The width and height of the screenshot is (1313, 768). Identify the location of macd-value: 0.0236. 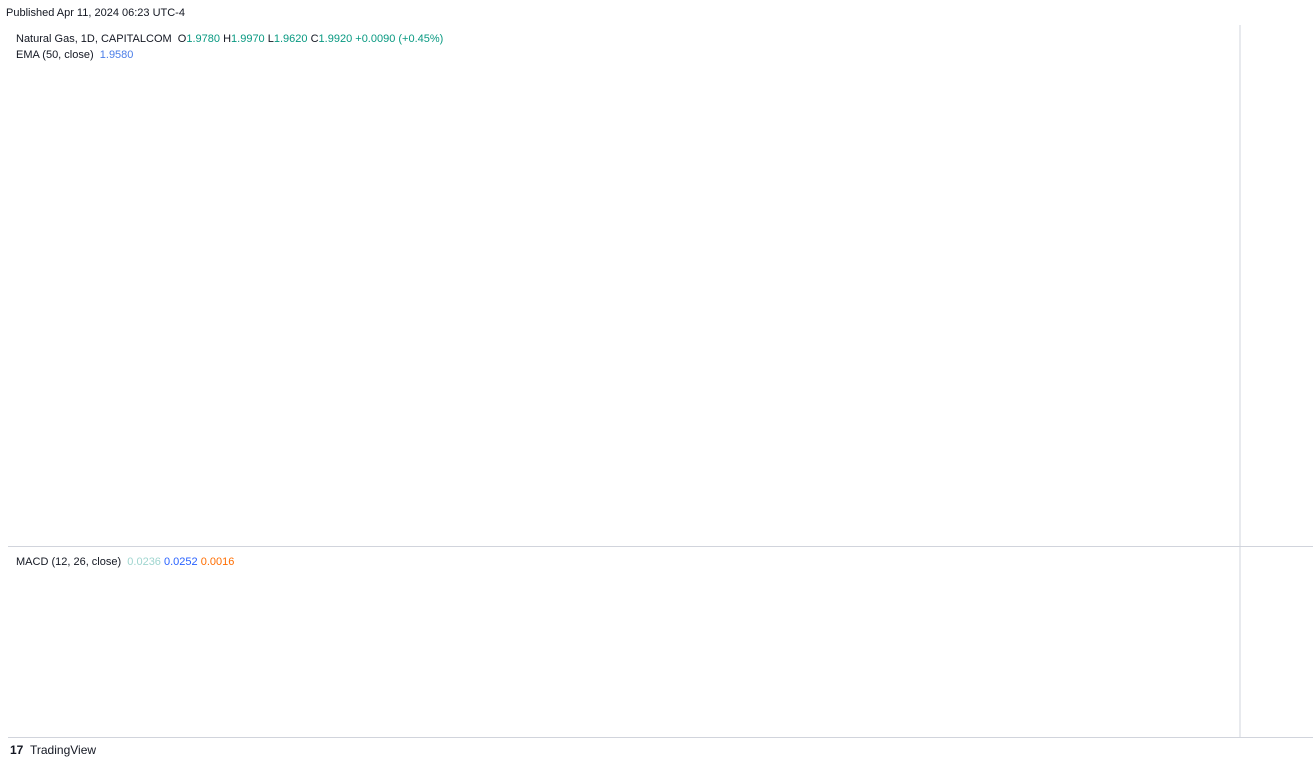
(144, 562).